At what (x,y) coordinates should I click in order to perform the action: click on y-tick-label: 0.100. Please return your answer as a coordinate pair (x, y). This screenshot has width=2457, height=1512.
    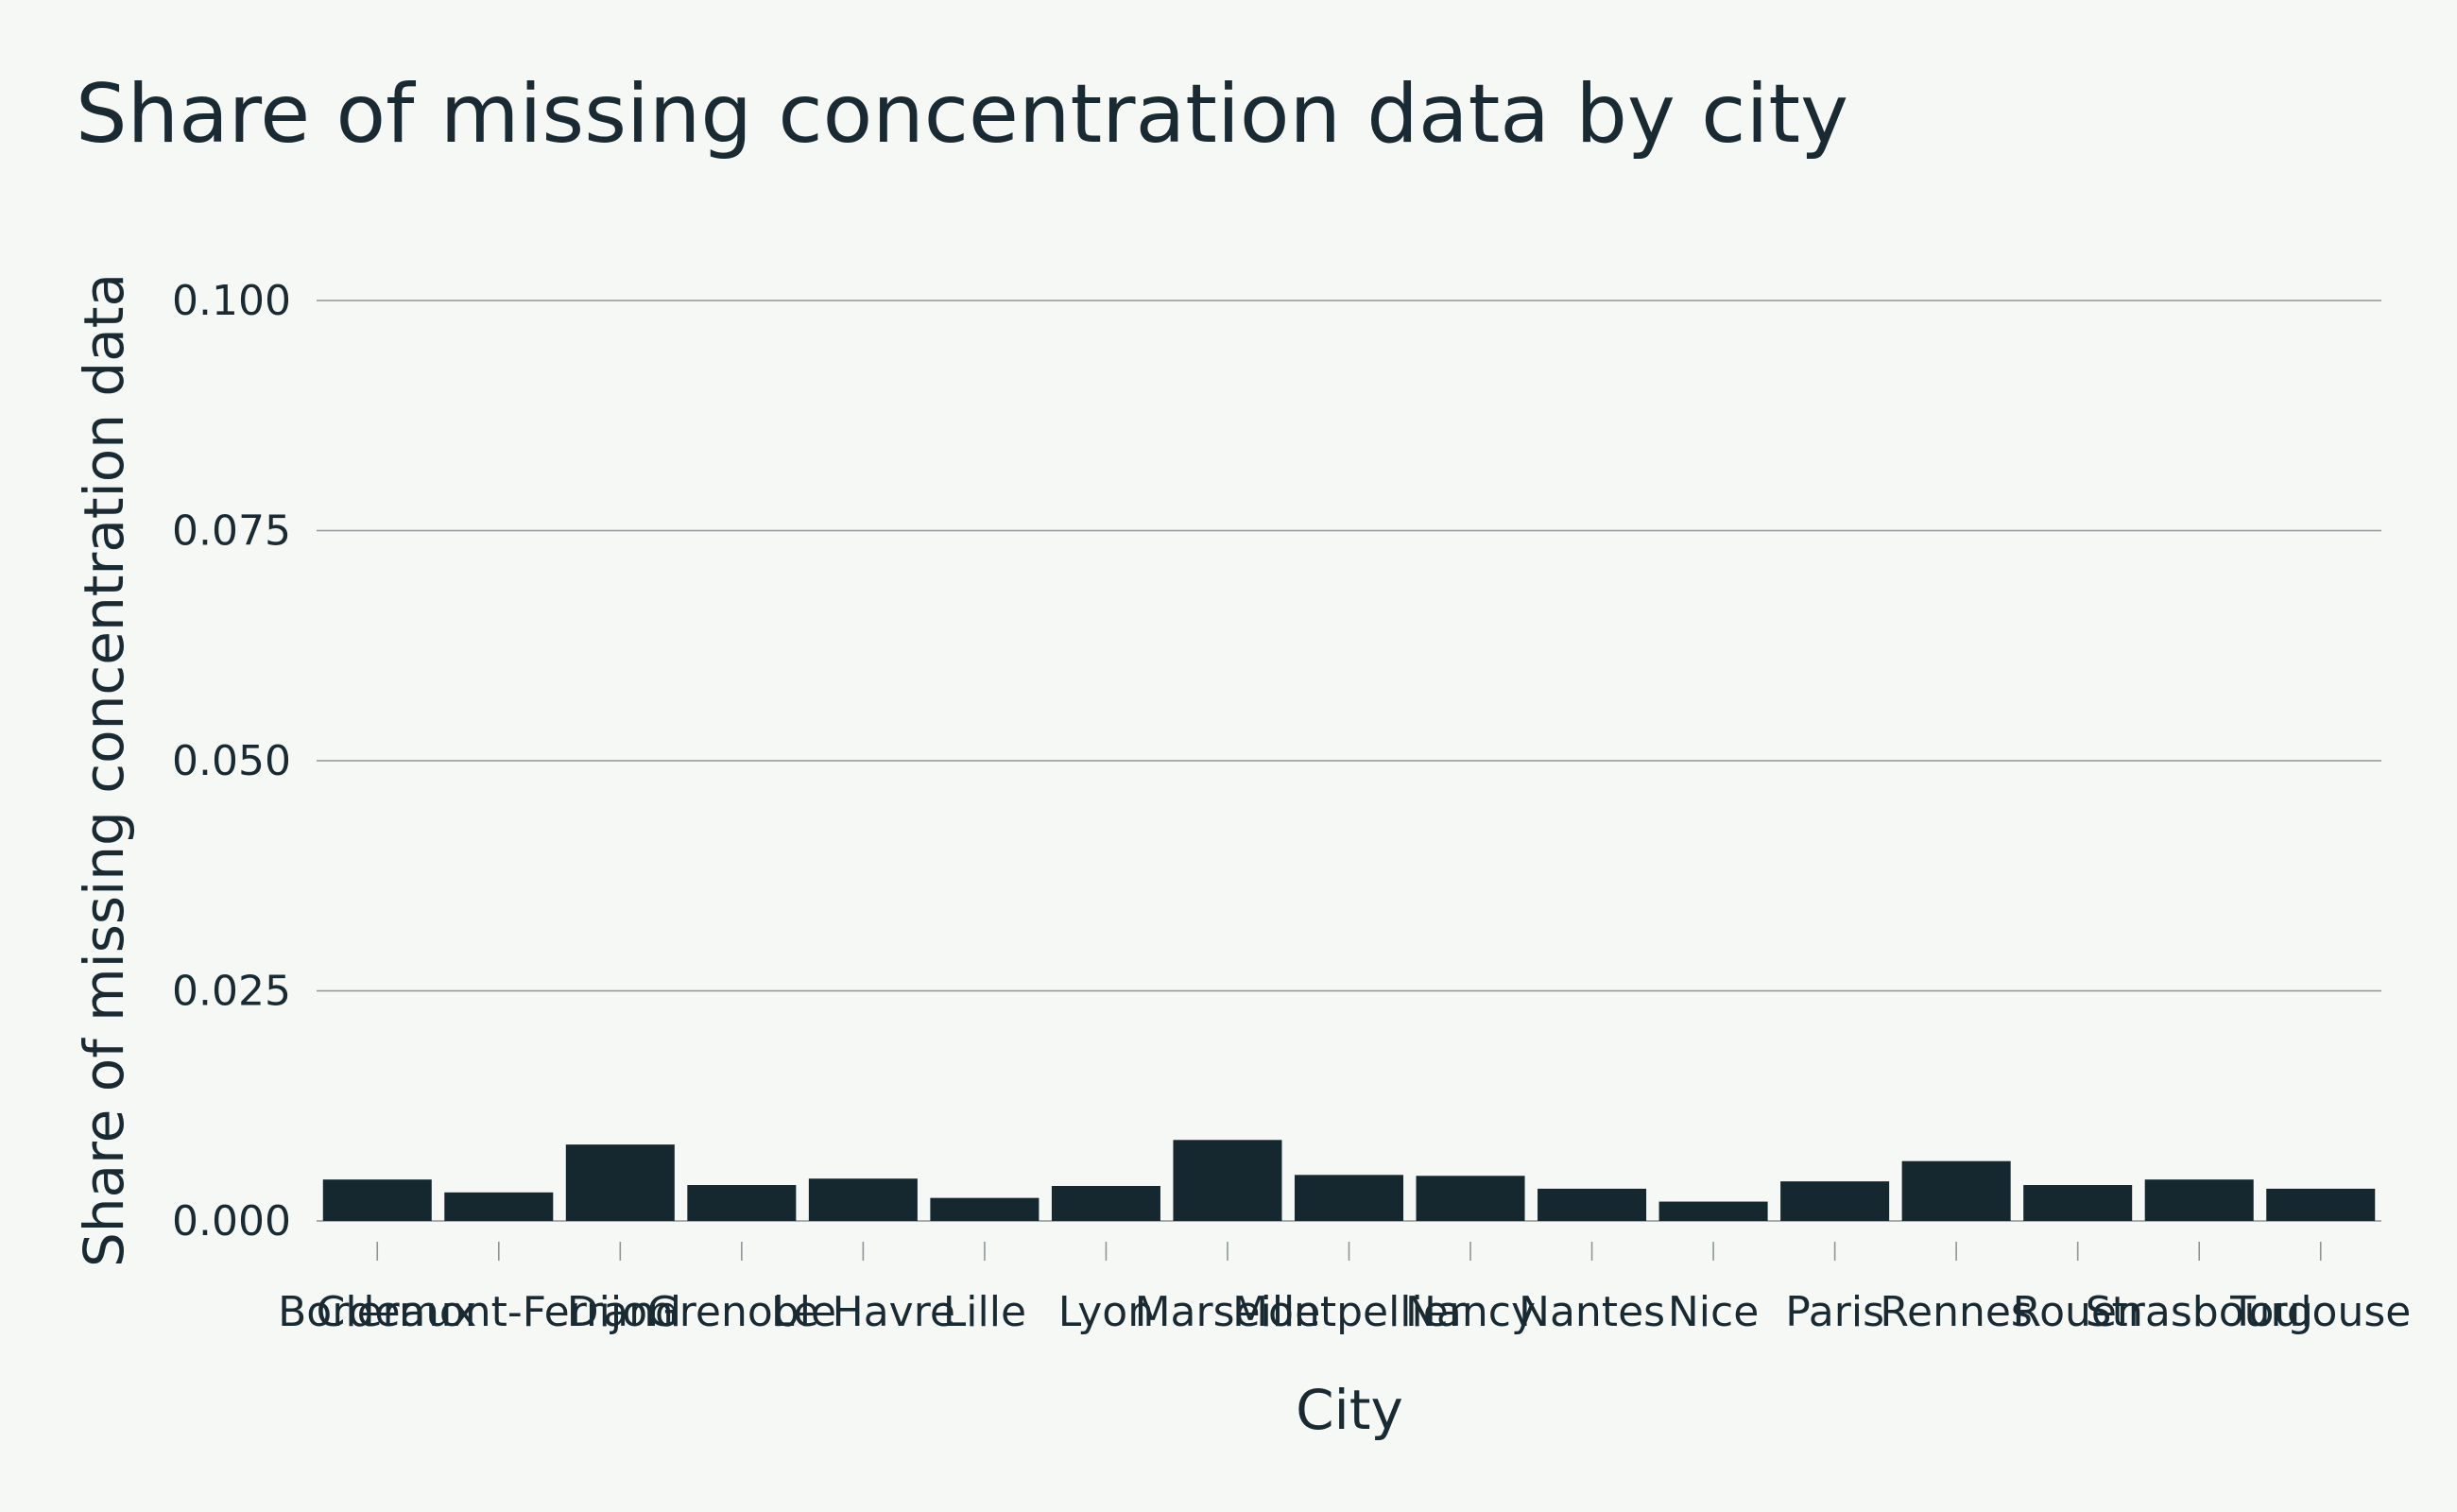
    Looking at the image, I should click on (231, 301).